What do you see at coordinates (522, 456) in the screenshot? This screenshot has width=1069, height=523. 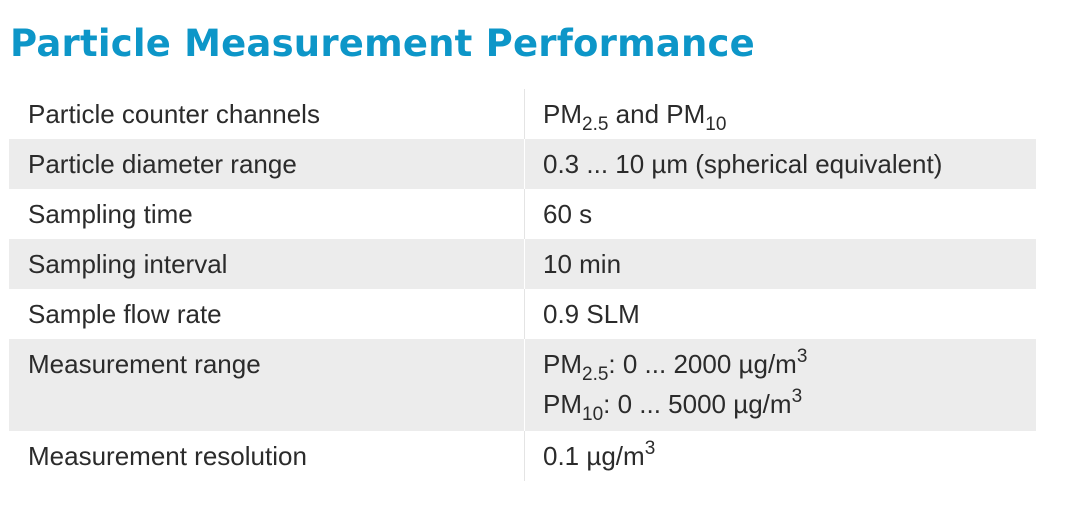 I see `table-row: Measurement resolution 0.1 µg/m3` at bounding box center [522, 456].